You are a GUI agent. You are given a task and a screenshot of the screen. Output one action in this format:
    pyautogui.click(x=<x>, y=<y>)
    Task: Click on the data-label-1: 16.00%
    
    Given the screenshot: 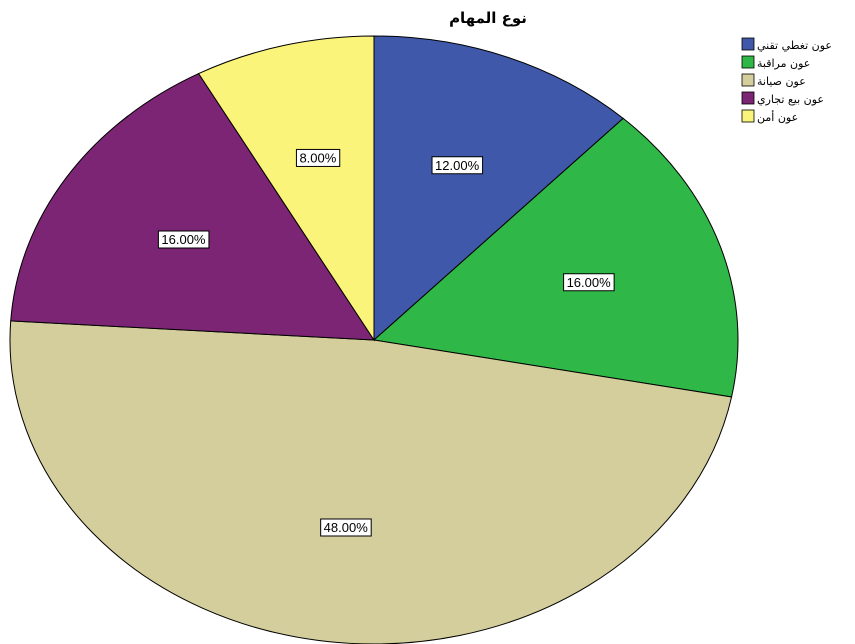 What is the action you would take?
    pyautogui.click(x=589, y=282)
    